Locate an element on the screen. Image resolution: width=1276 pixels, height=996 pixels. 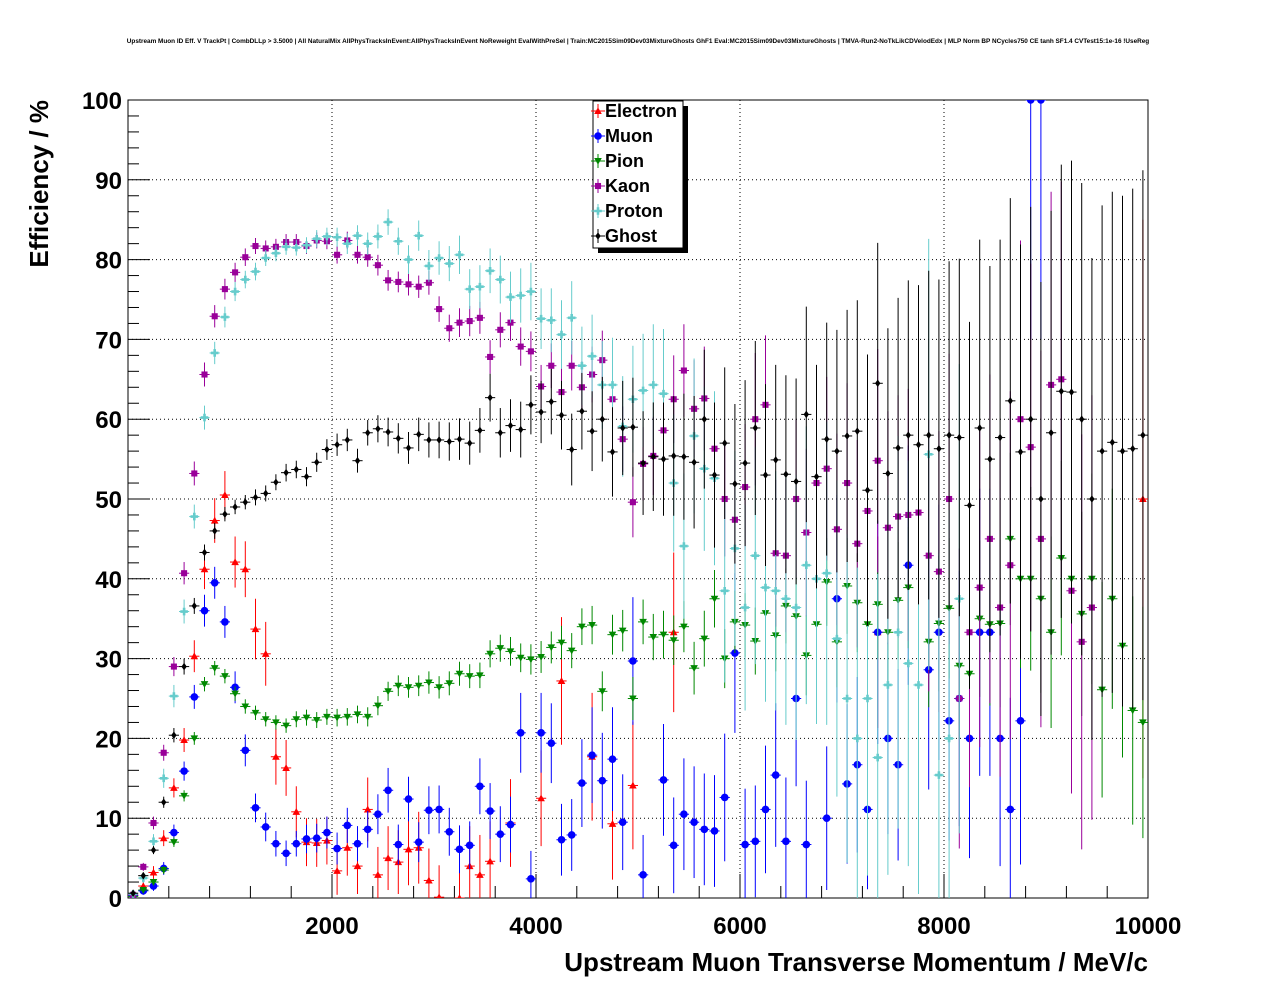
electron-point is located at coordinates (265, 653).